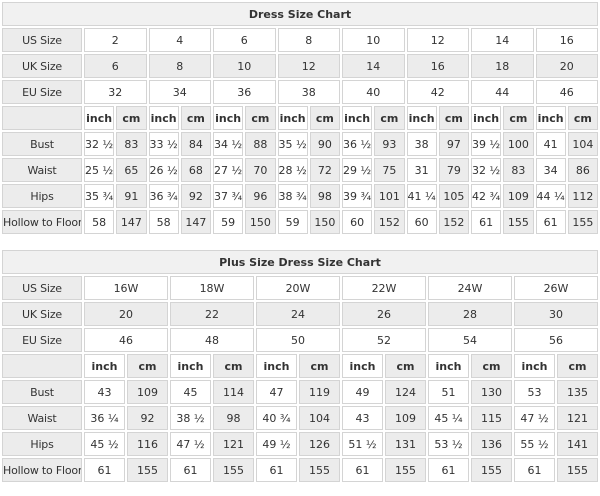 This screenshot has height=496, width=600. Describe the element at coordinates (292, 196) in the screenshot. I see `inch-value-cell: 38 ¾` at that location.